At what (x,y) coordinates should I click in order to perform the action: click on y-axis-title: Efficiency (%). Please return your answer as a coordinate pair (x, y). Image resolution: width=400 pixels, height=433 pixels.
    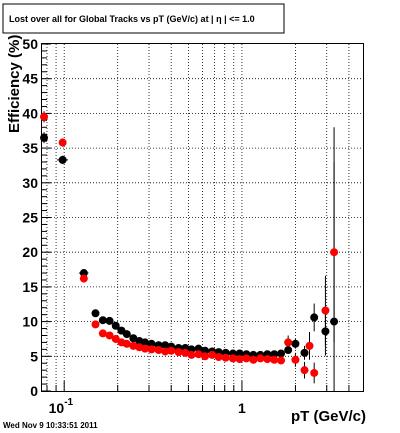
    Looking at the image, I should click on (14, 84).